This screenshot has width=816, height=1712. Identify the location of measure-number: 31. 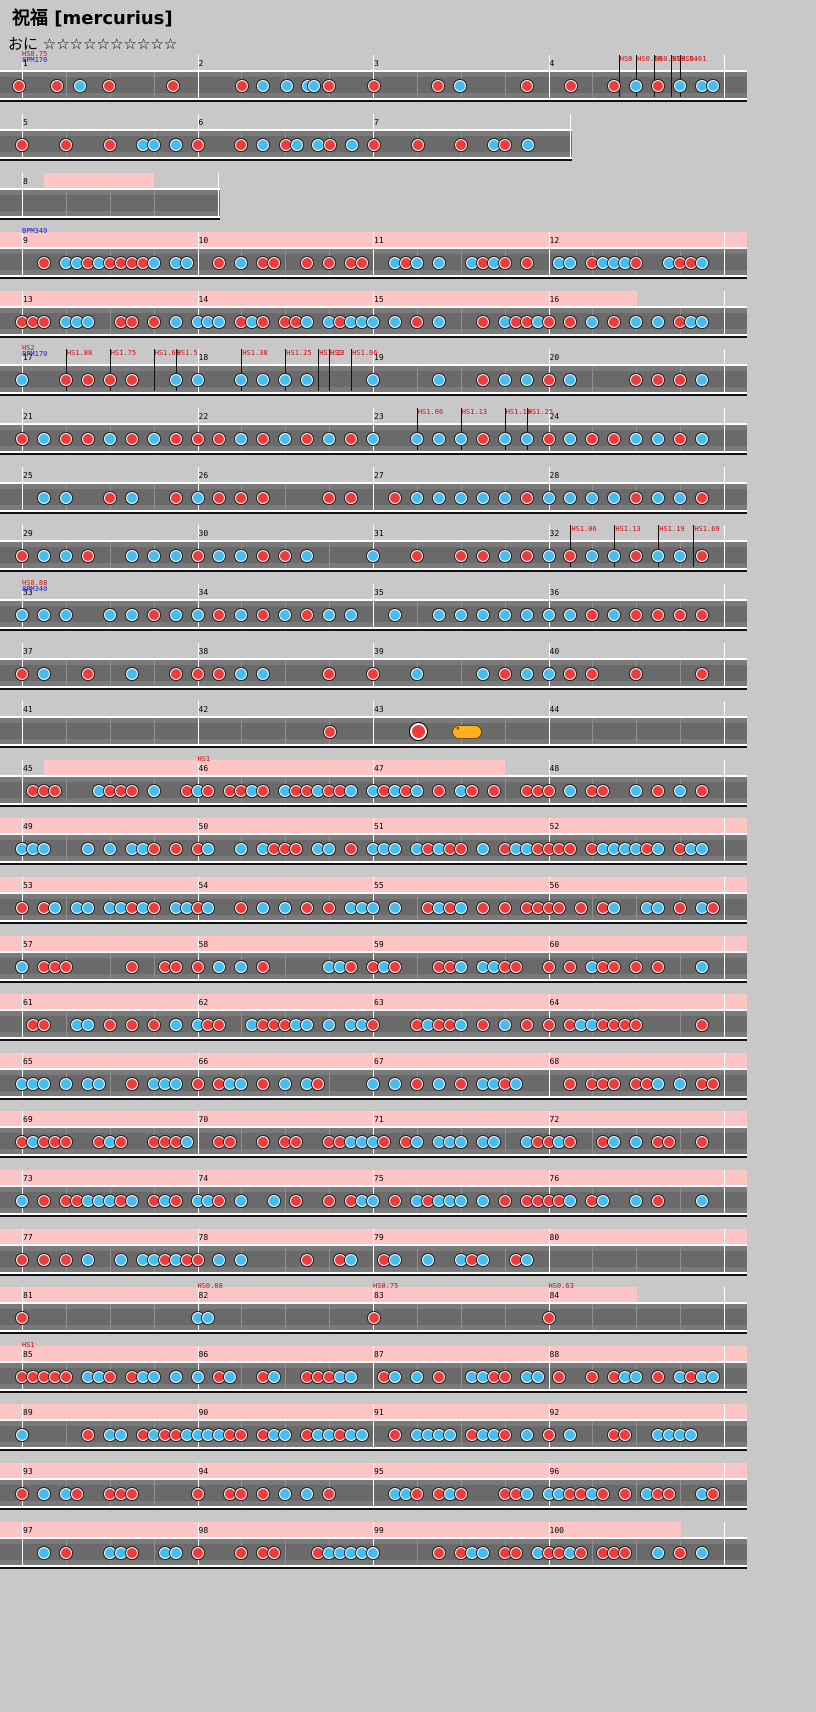
(379, 533).